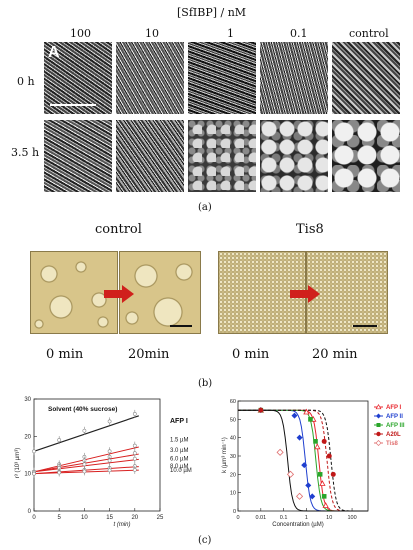  I want to click on x-tick-label: 0.1, so click(284, 518).